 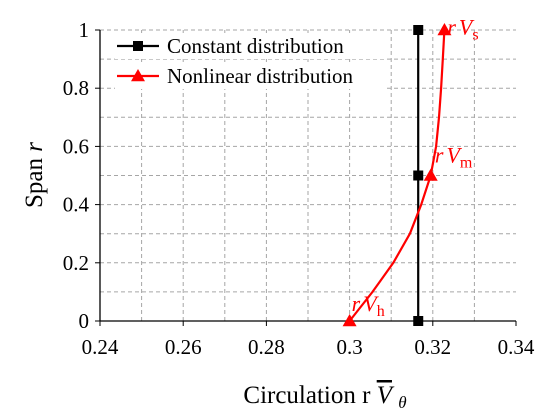 I want to click on x-tick-label: 0.3, so click(x=349, y=347).